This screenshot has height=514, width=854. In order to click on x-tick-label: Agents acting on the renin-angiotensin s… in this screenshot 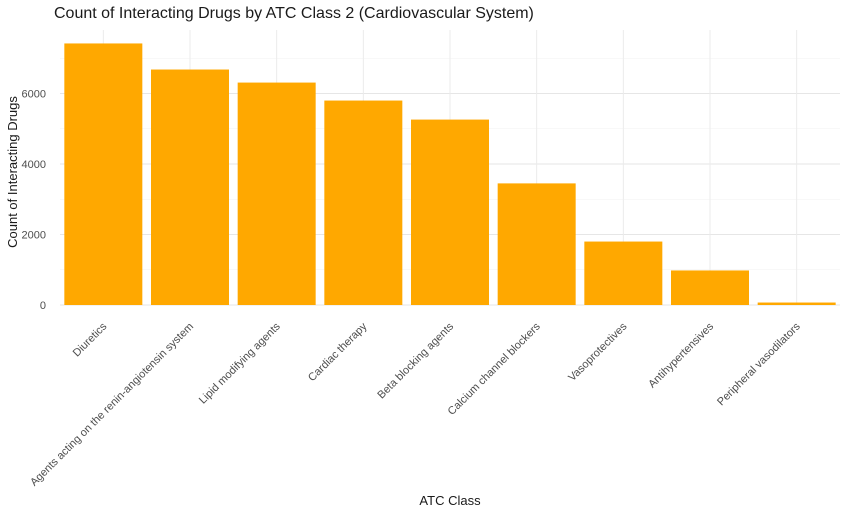, I will do `click(112, 405)`.